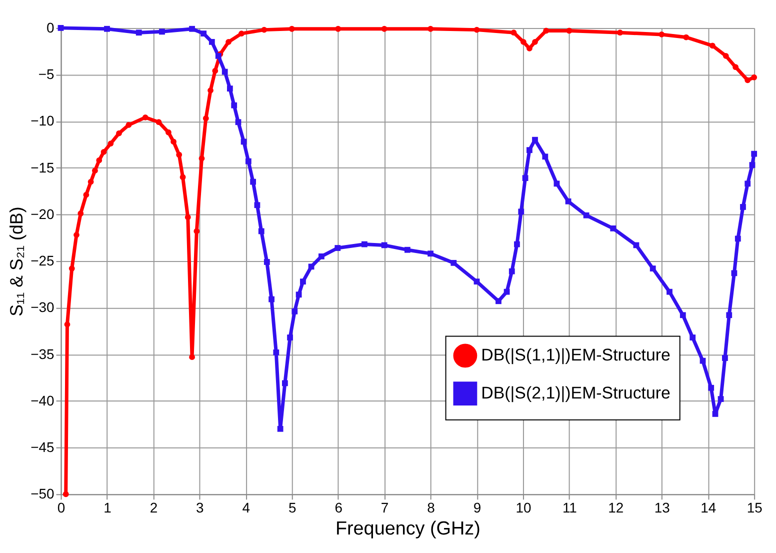 The image size is (776, 553). Describe the element at coordinates (477, 508) in the screenshot. I see `x-tick-label: 9` at that location.